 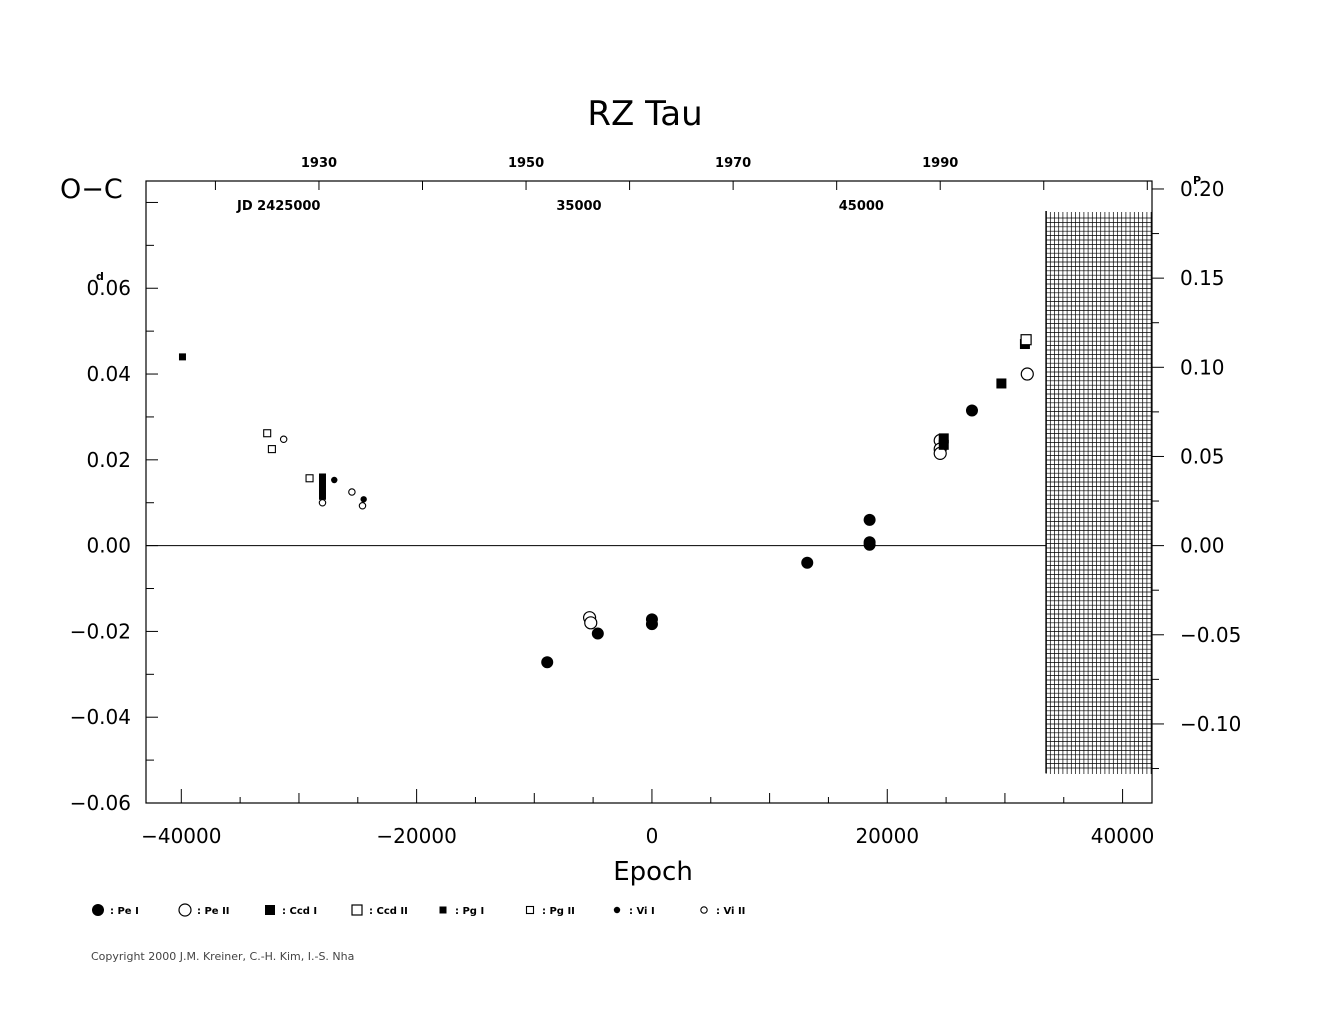 I want to click on chart-title: RZ Tau, so click(x=644, y=114).